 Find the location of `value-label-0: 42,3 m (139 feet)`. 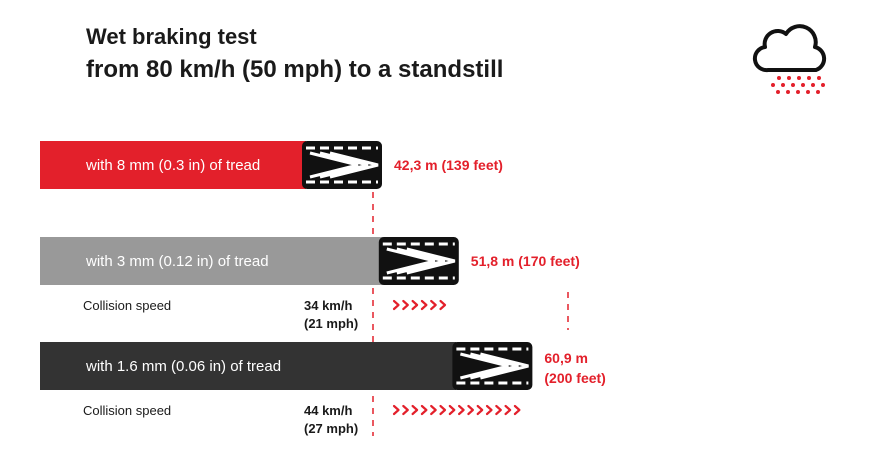

value-label-0: 42,3 m (139 feet) is located at coordinates (448, 165).